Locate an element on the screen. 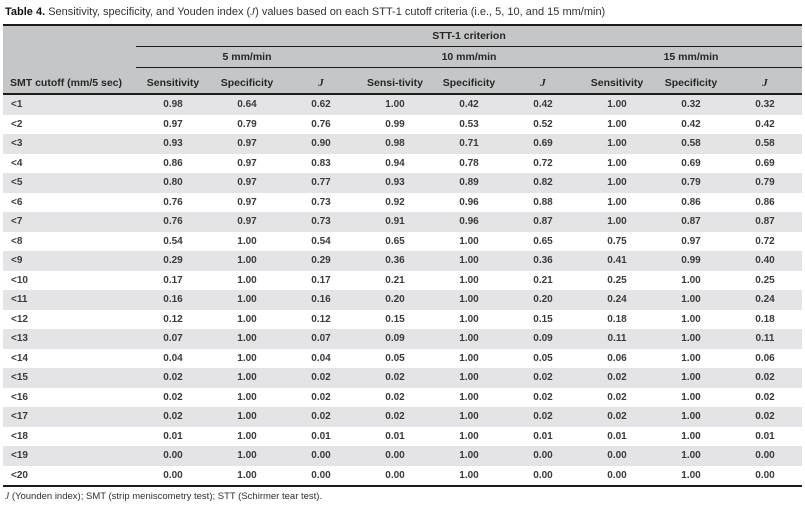 Image resolution: width=805 pixels, height=506 pixels. table-row: <11 0.16 1.00 0.16 0.20 1.00 0.20 0.24 1.00 0.24 is located at coordinates (402, 300).